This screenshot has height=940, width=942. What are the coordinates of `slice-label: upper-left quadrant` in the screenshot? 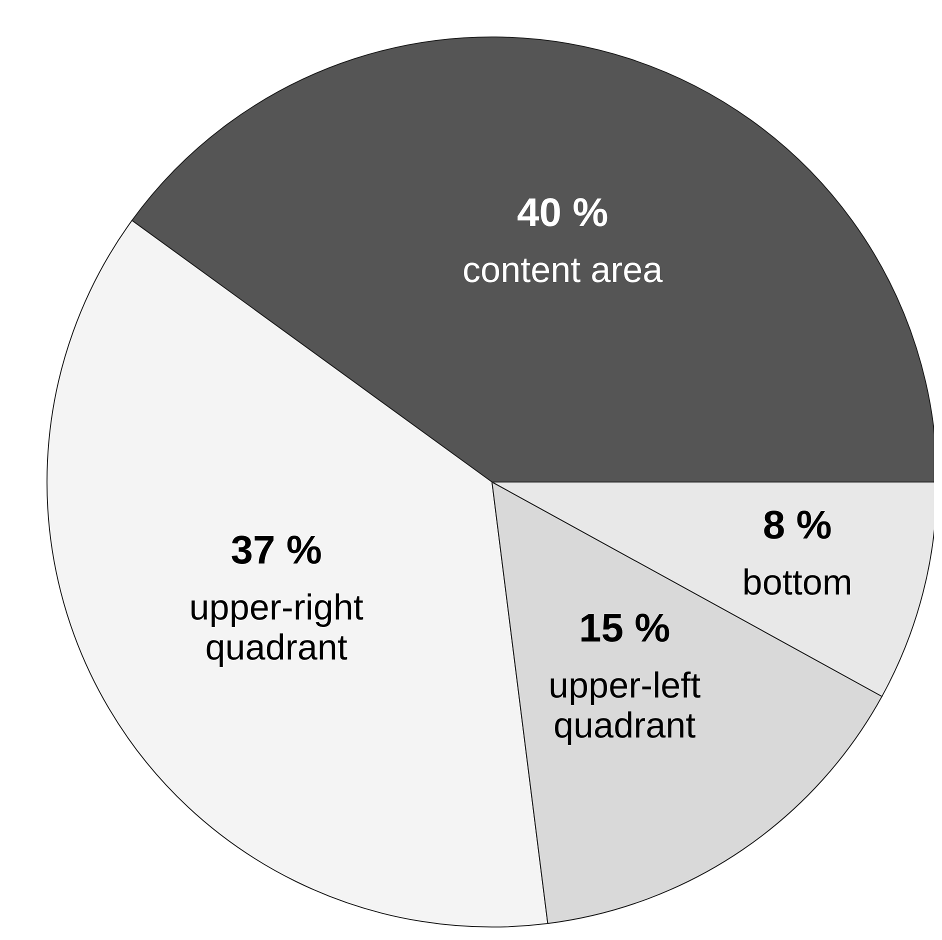 It's located at (624, 705).